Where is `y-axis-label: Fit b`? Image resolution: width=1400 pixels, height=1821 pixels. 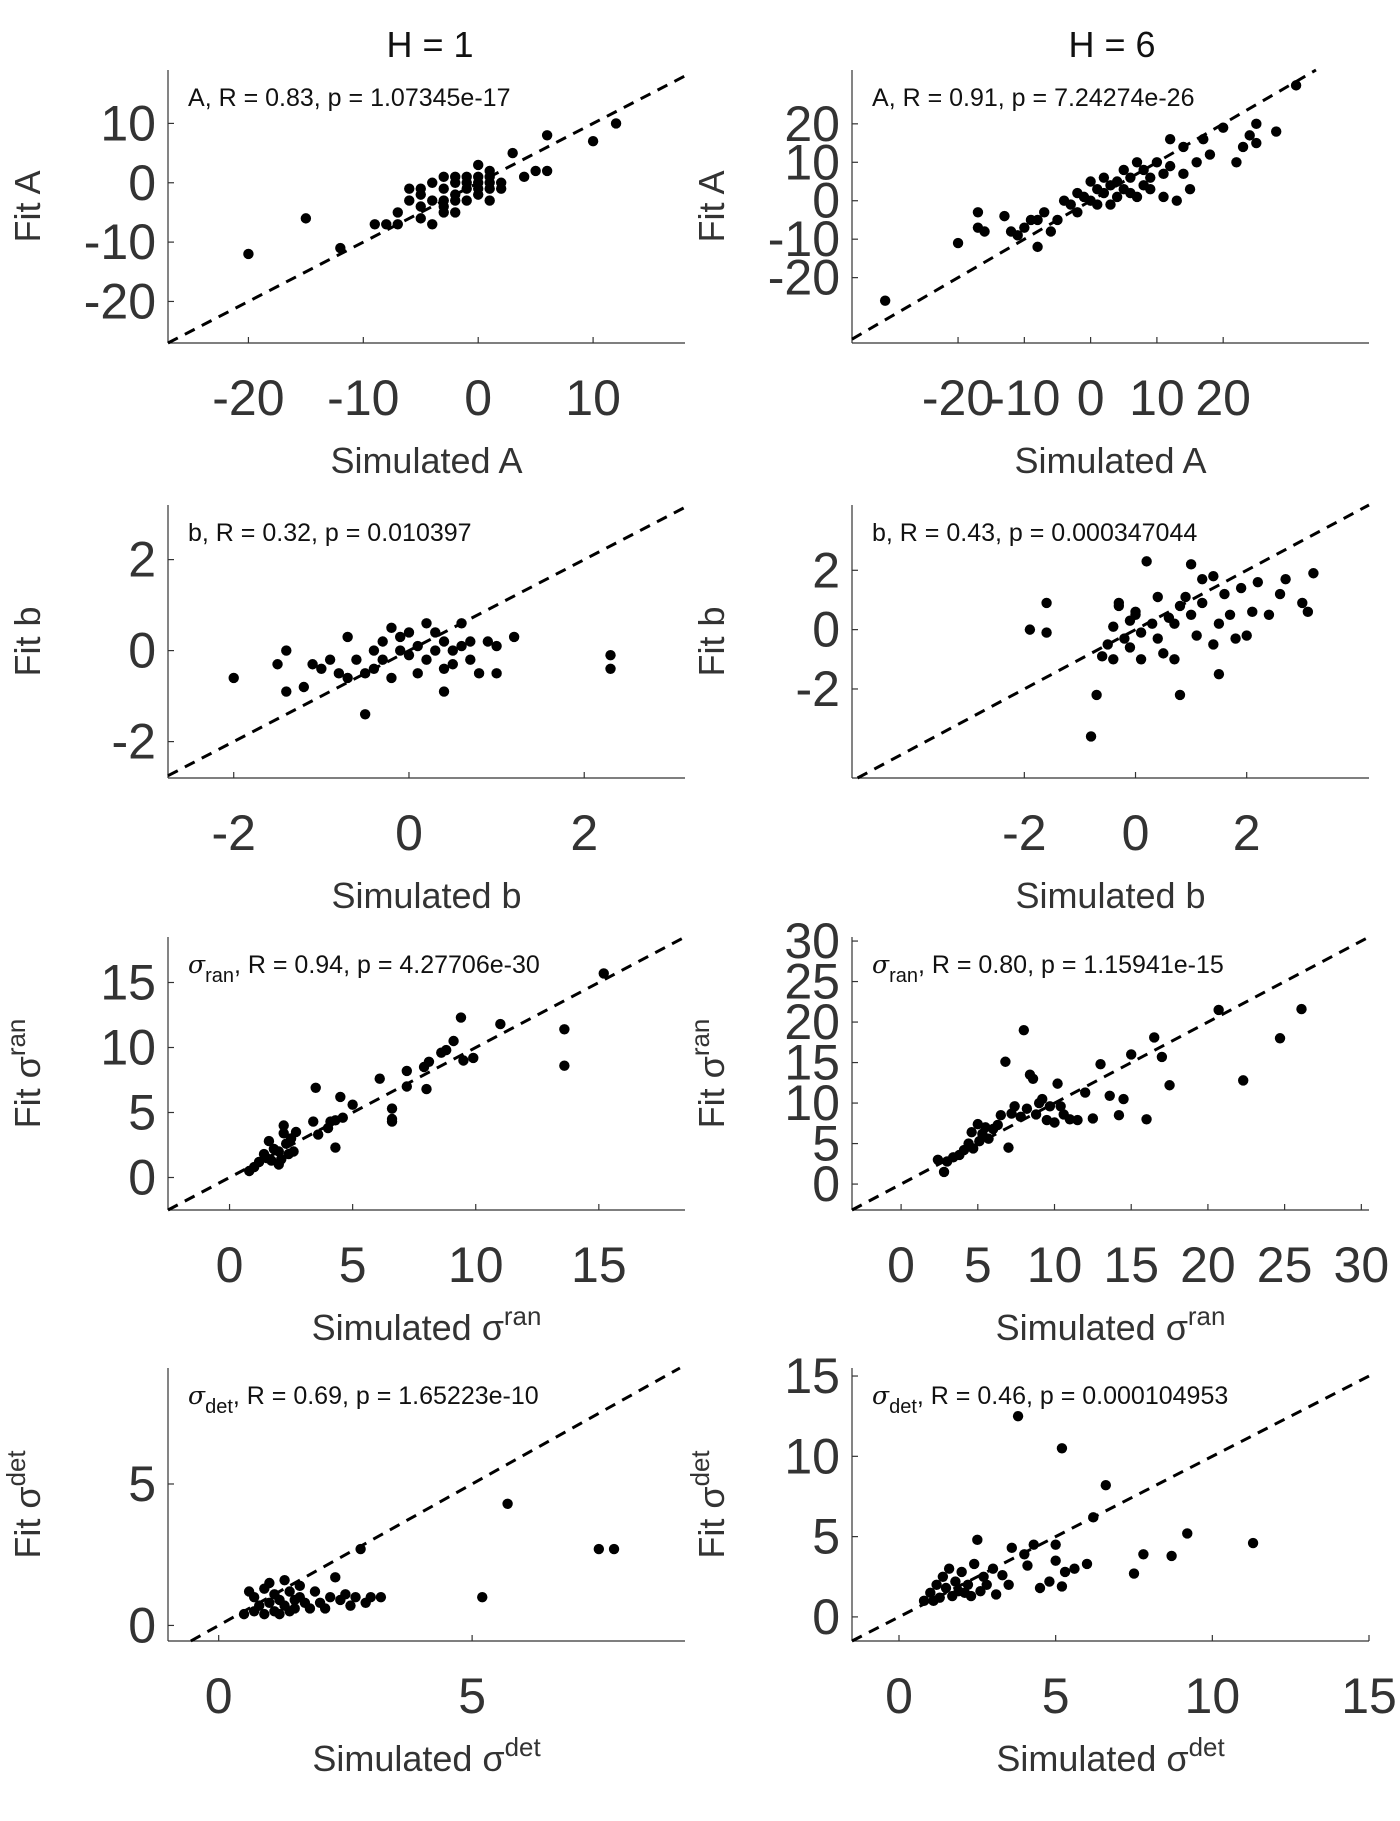
y-axis-label: Fit b is located at coordinates (711, 641).